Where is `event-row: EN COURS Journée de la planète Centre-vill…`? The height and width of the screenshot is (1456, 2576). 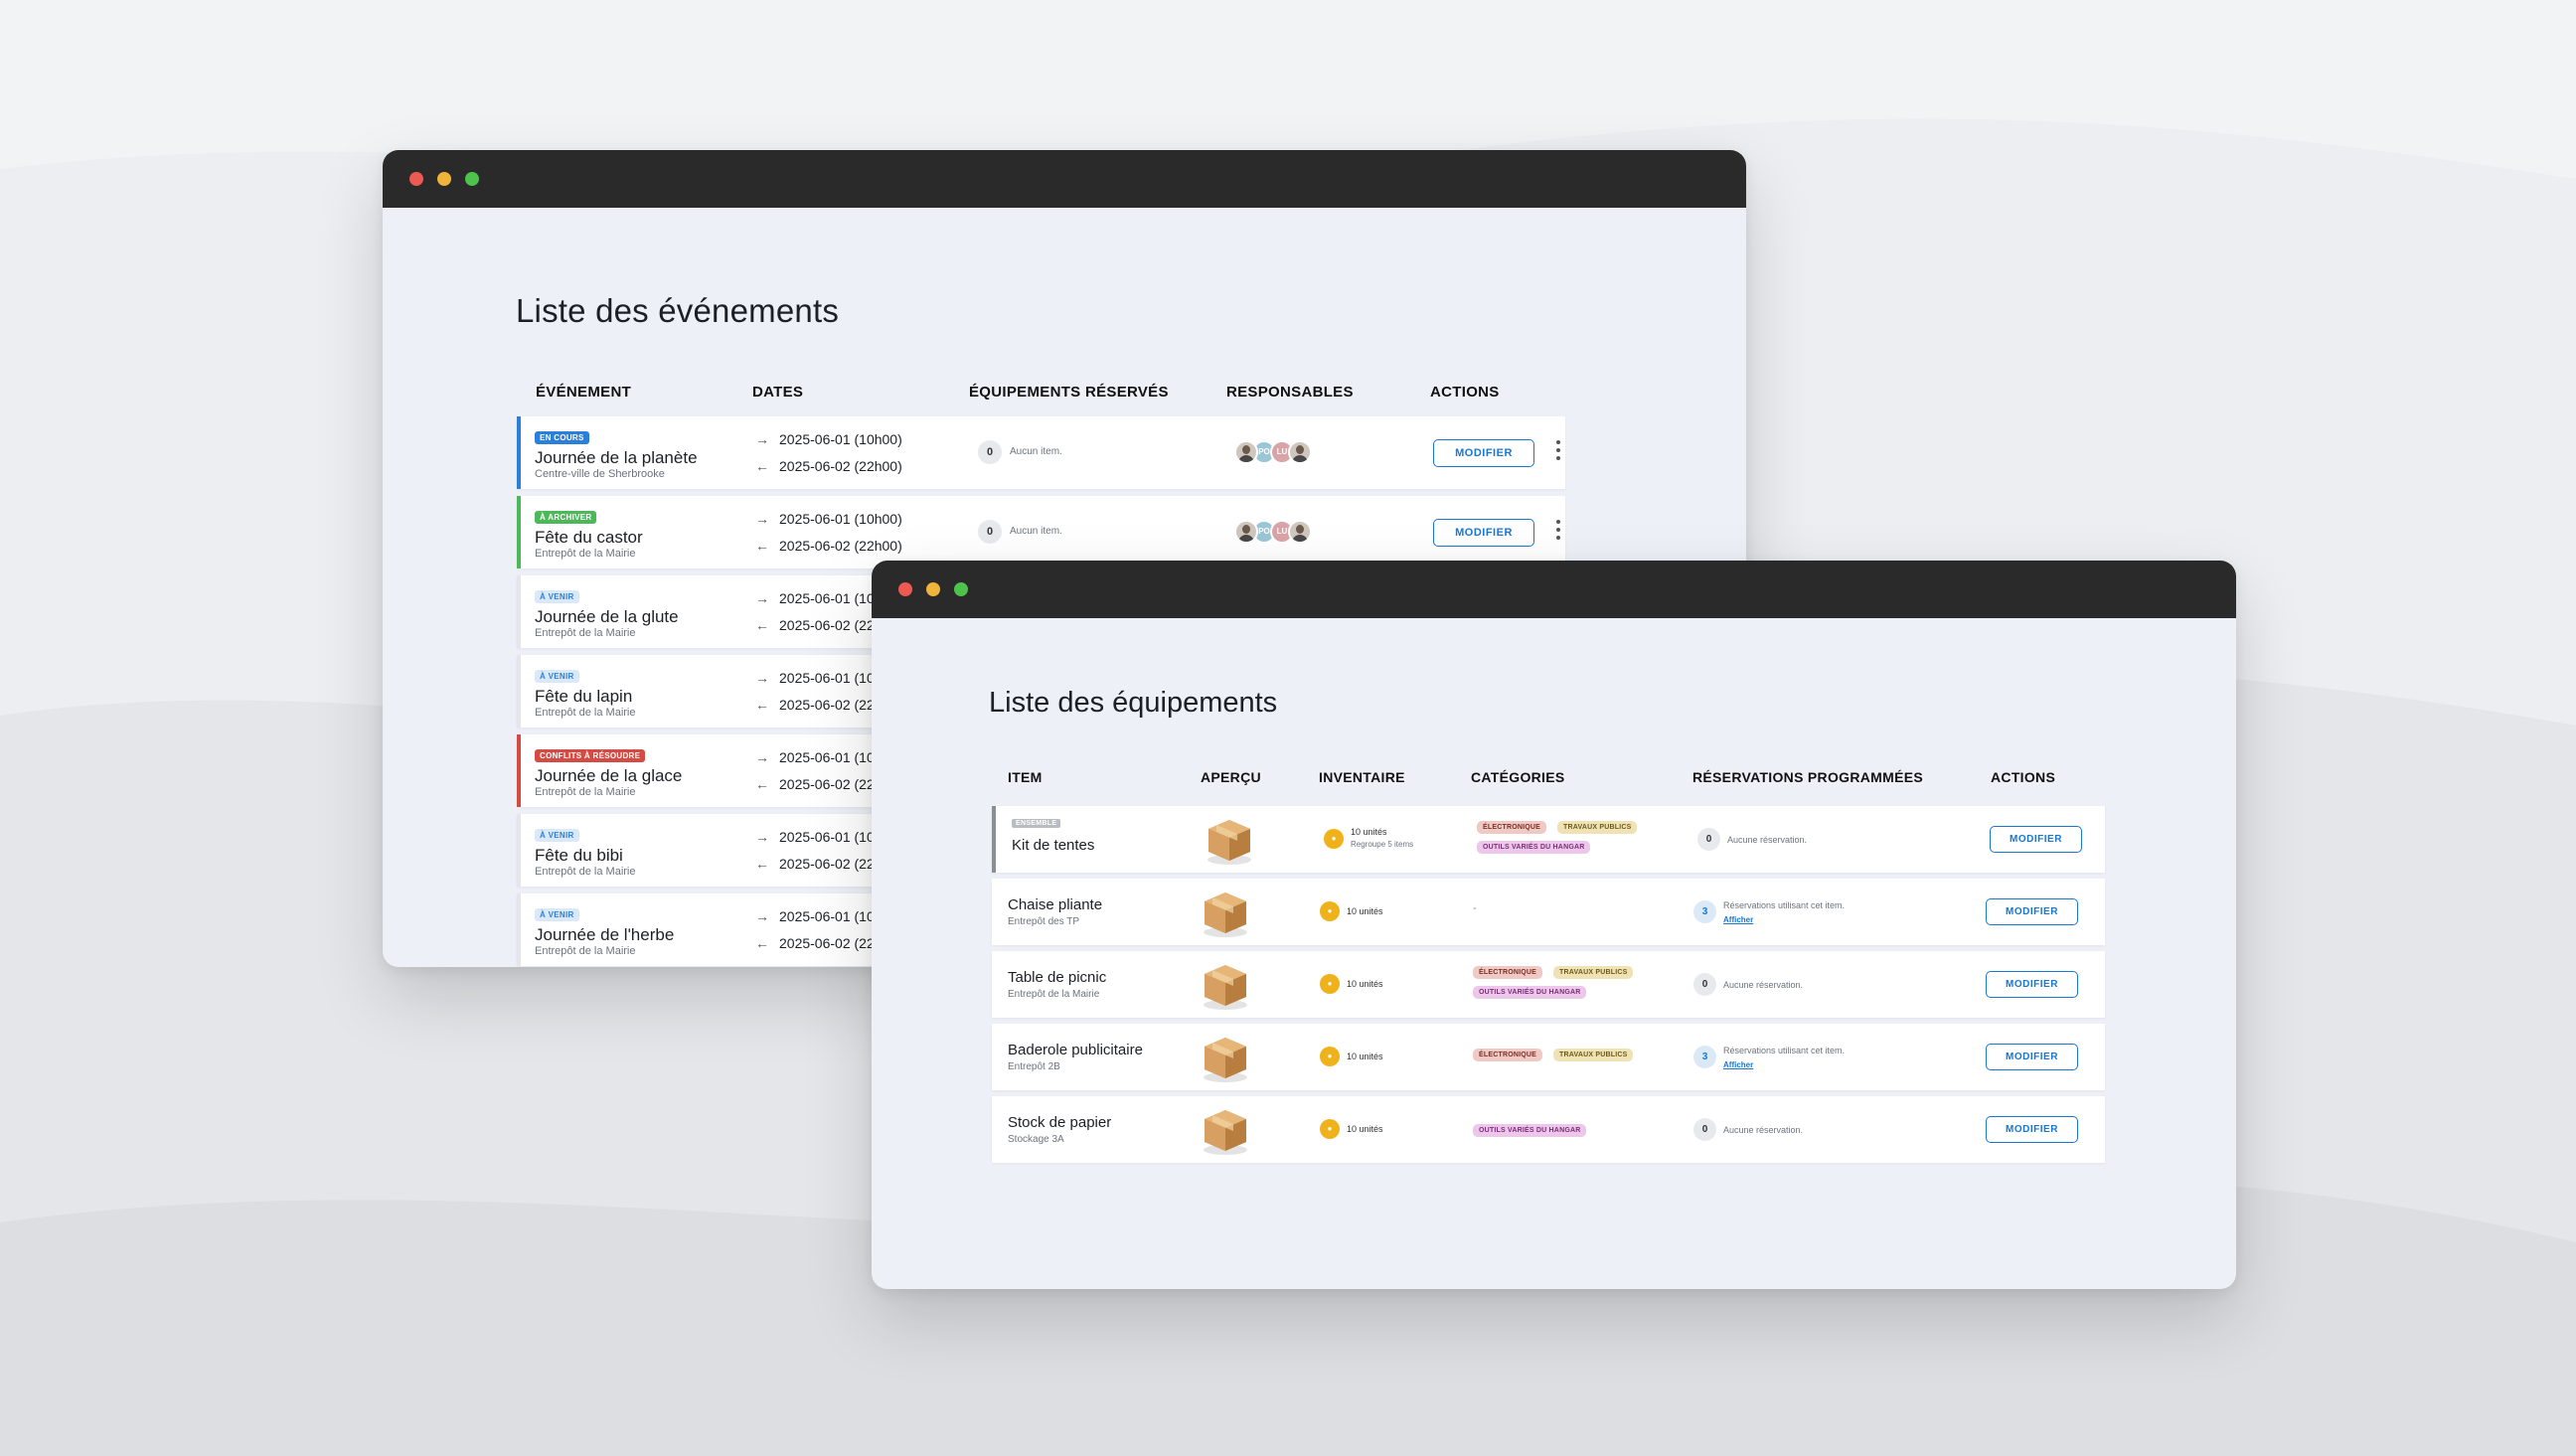 event-row: EN COURS Journée de la planète Centre-vill… is located at coordinates (1041, 452).